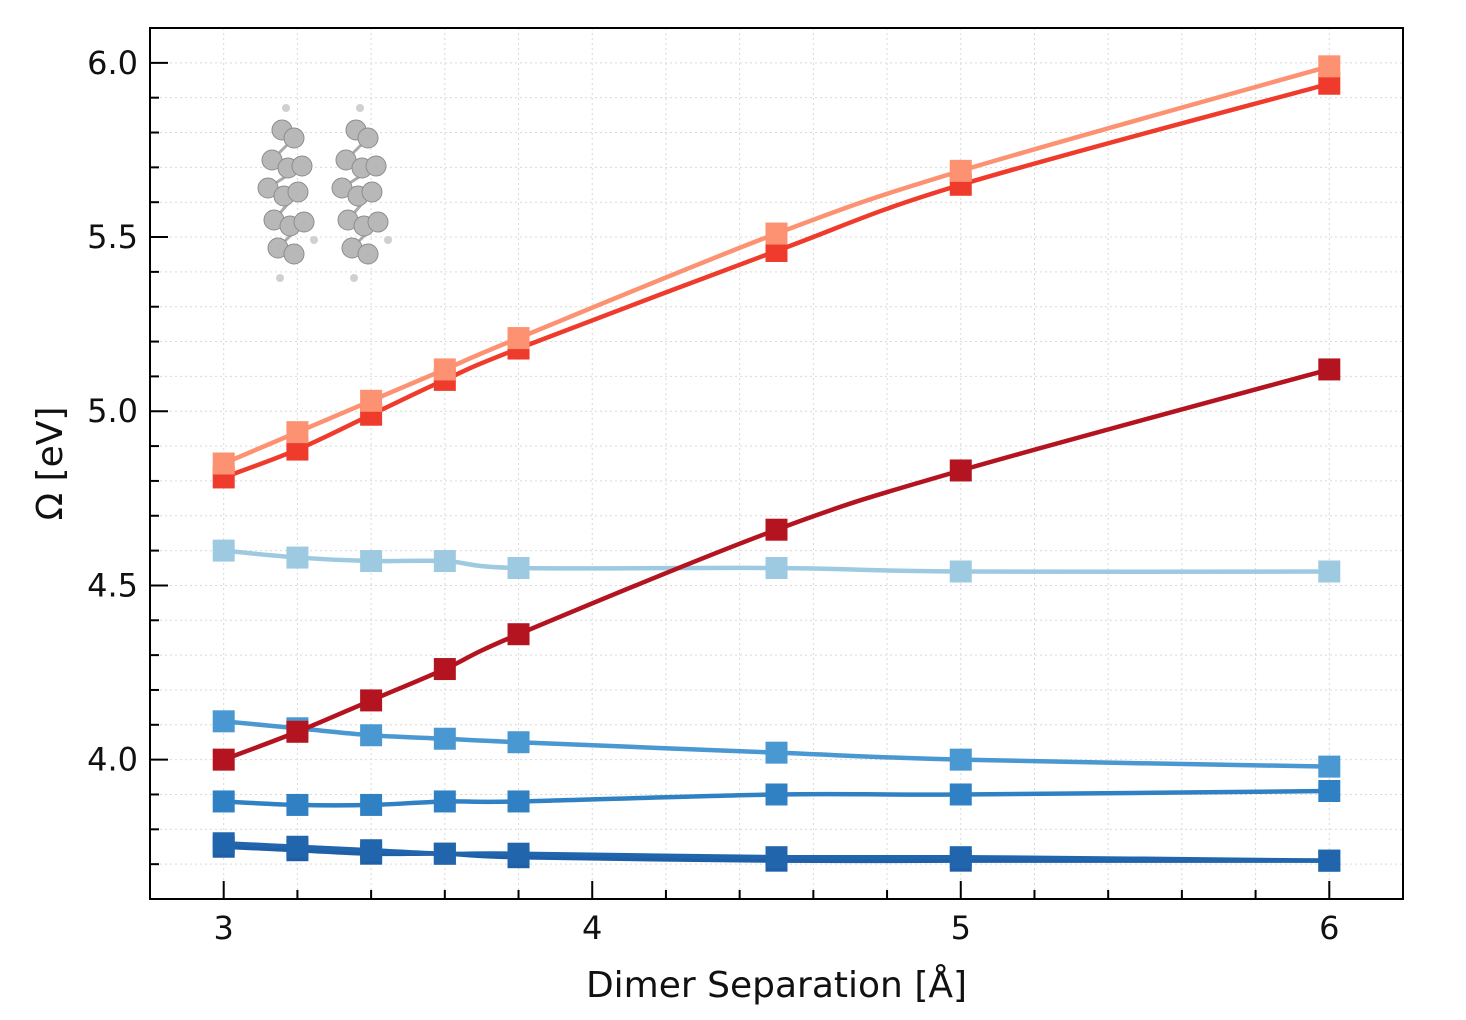 The width and height of the screenshot is (1466, 1020). I want to click on y-tick-label: 4.5, so click(112, 585).